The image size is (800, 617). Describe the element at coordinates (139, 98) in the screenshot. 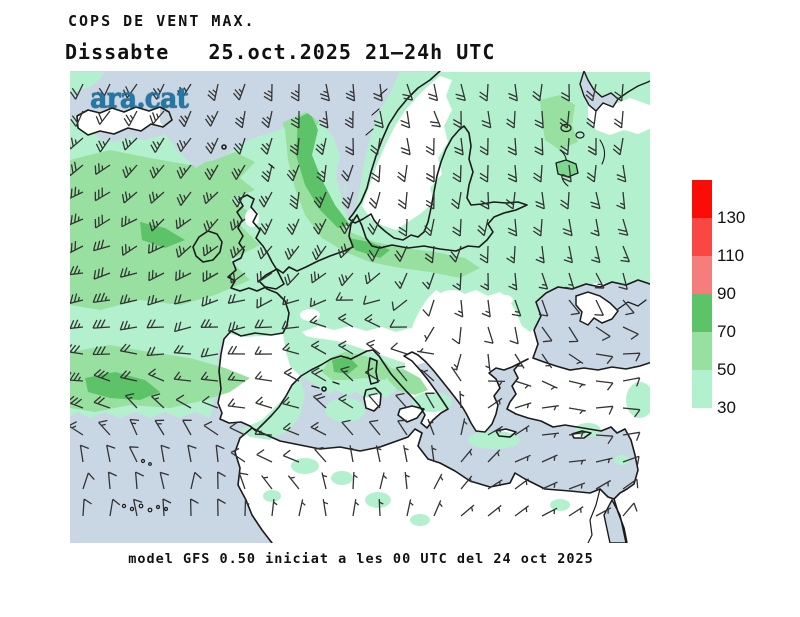

I see `ara-cat-logo: ara.cat` at that location.